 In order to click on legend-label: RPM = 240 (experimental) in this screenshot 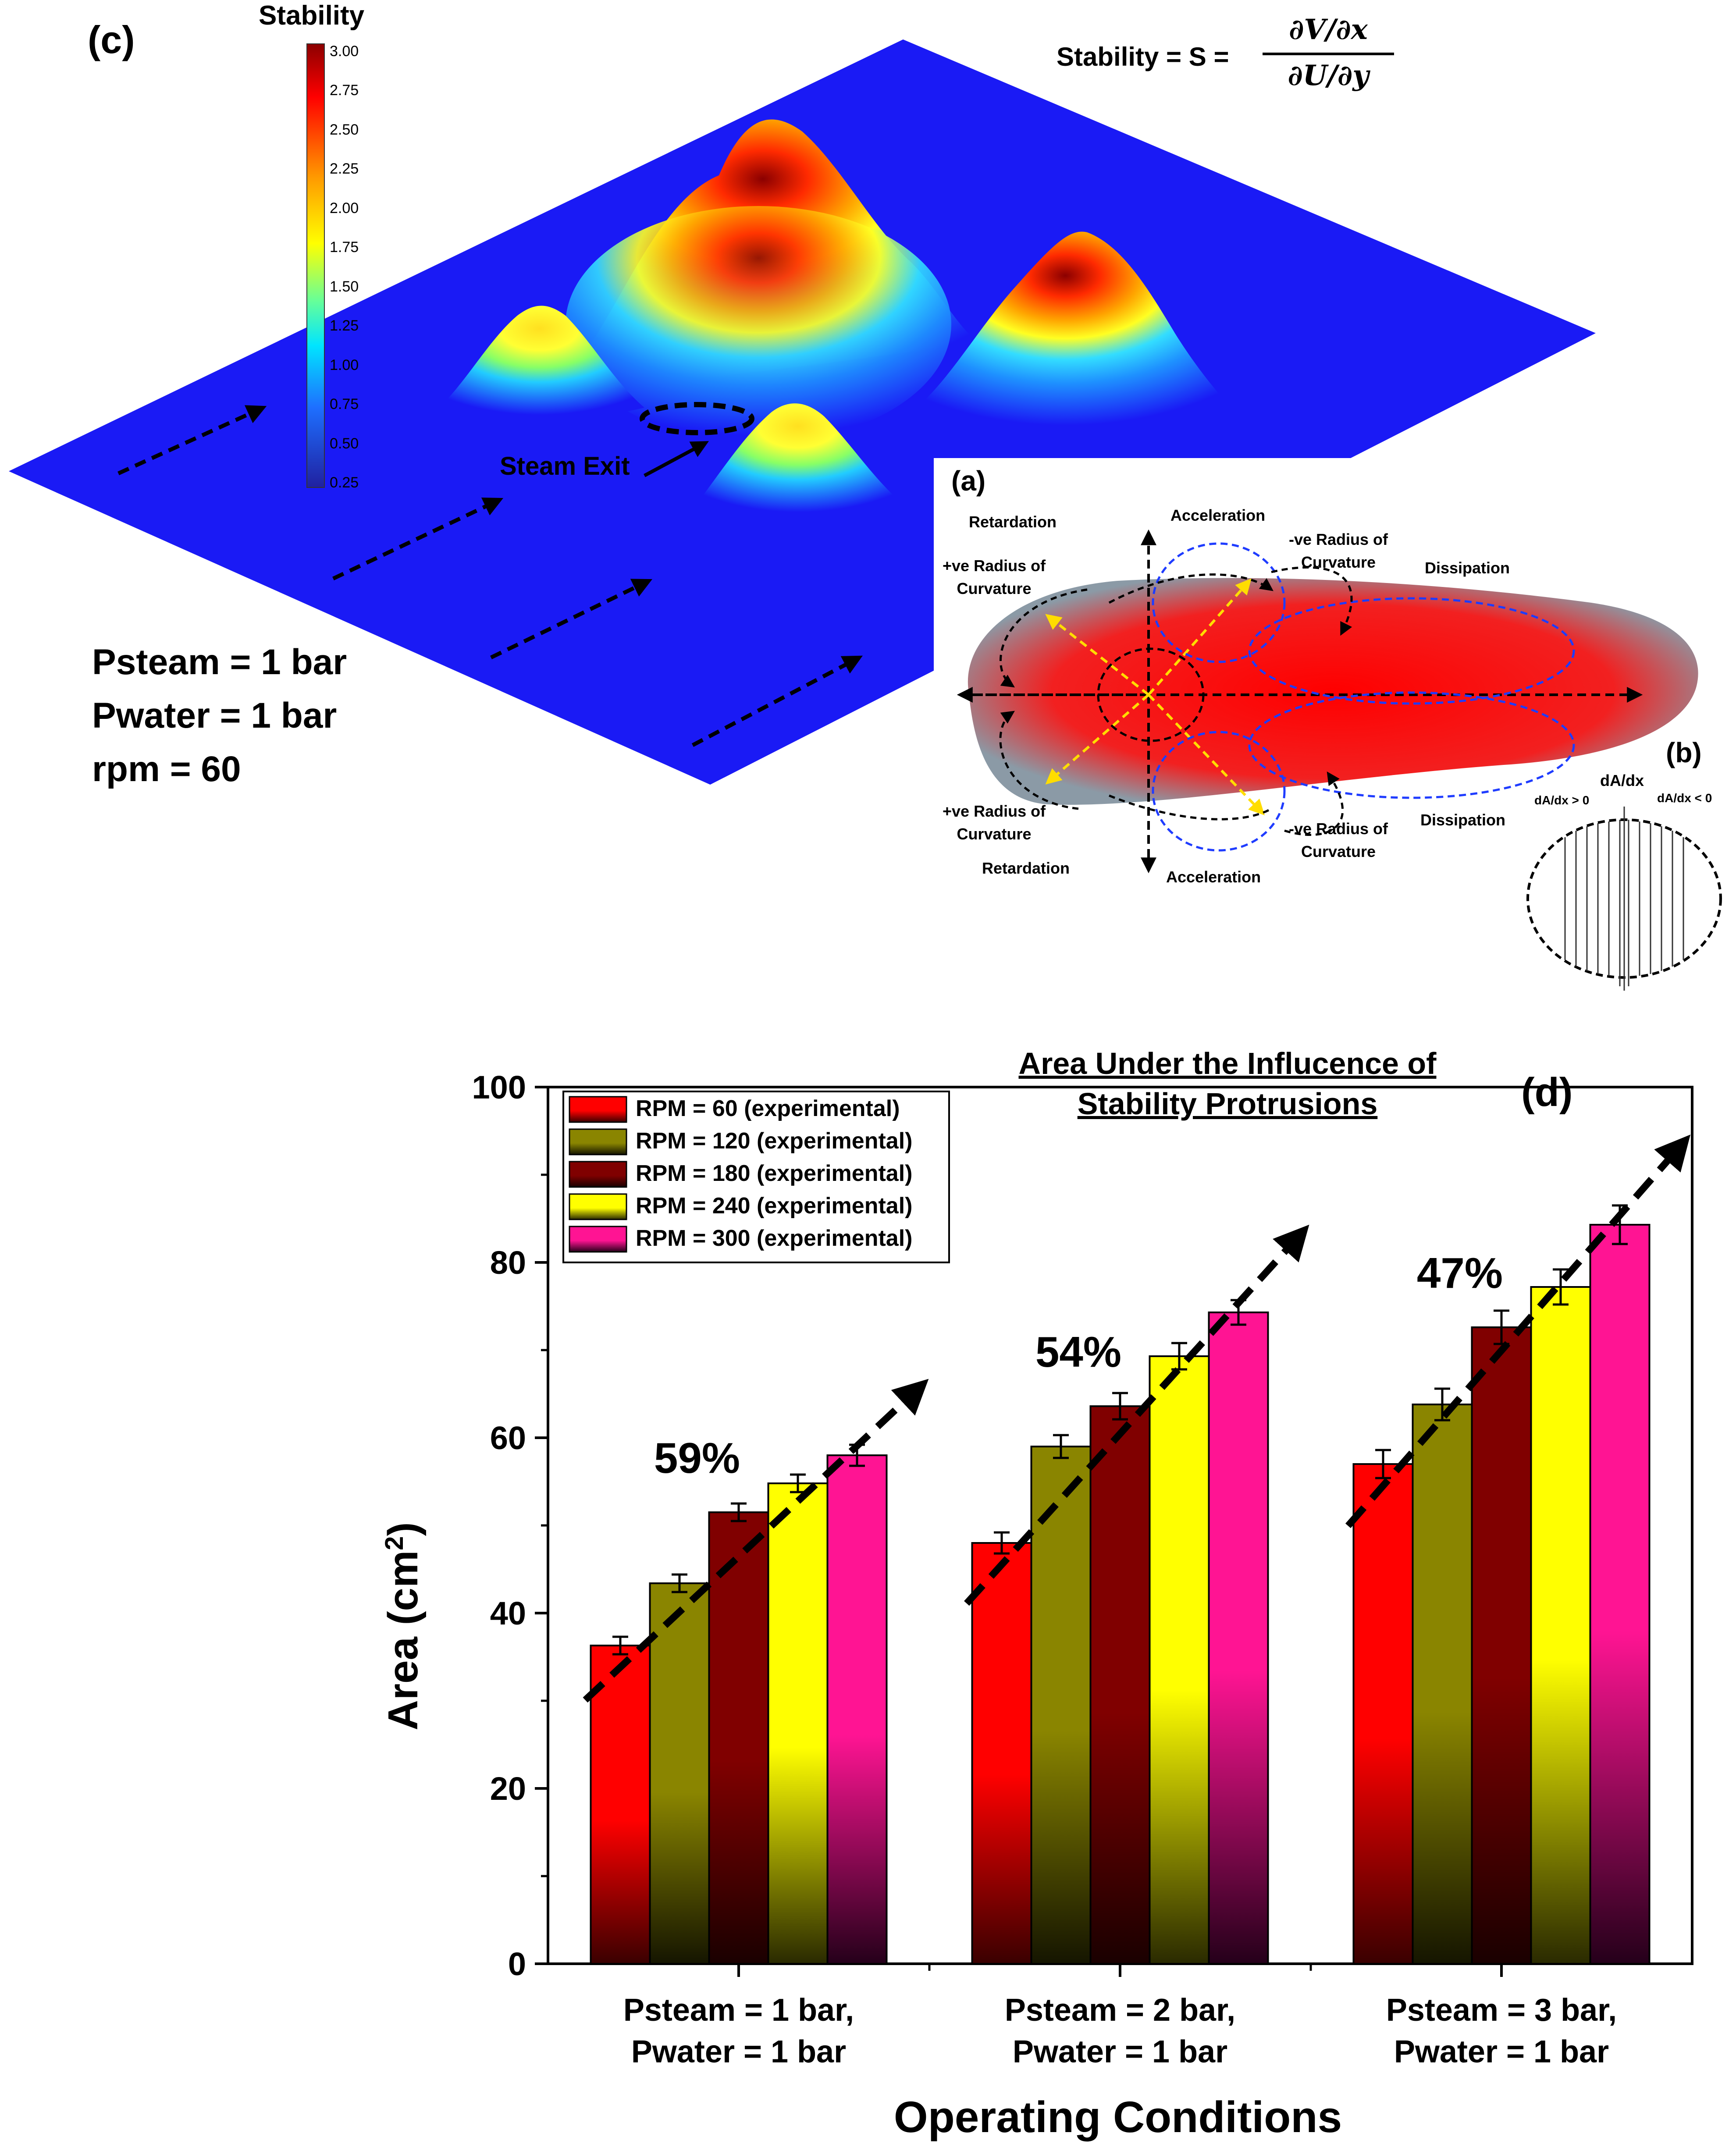, I will do `click(774, 1206)`.